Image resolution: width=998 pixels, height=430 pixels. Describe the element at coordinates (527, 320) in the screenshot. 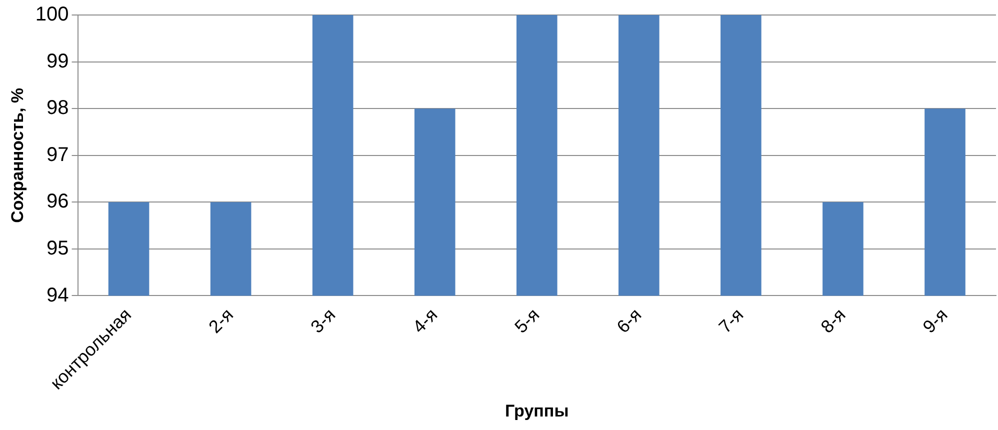

I see `x-tick-label: 5-я` at that location.